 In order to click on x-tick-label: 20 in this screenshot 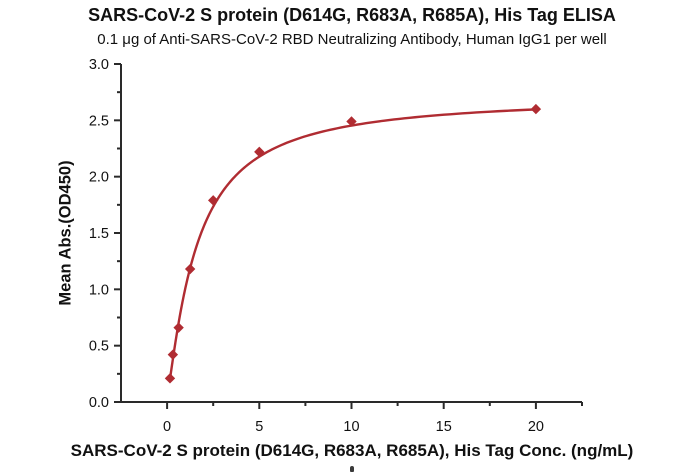, I will do `click(536, 427)`.